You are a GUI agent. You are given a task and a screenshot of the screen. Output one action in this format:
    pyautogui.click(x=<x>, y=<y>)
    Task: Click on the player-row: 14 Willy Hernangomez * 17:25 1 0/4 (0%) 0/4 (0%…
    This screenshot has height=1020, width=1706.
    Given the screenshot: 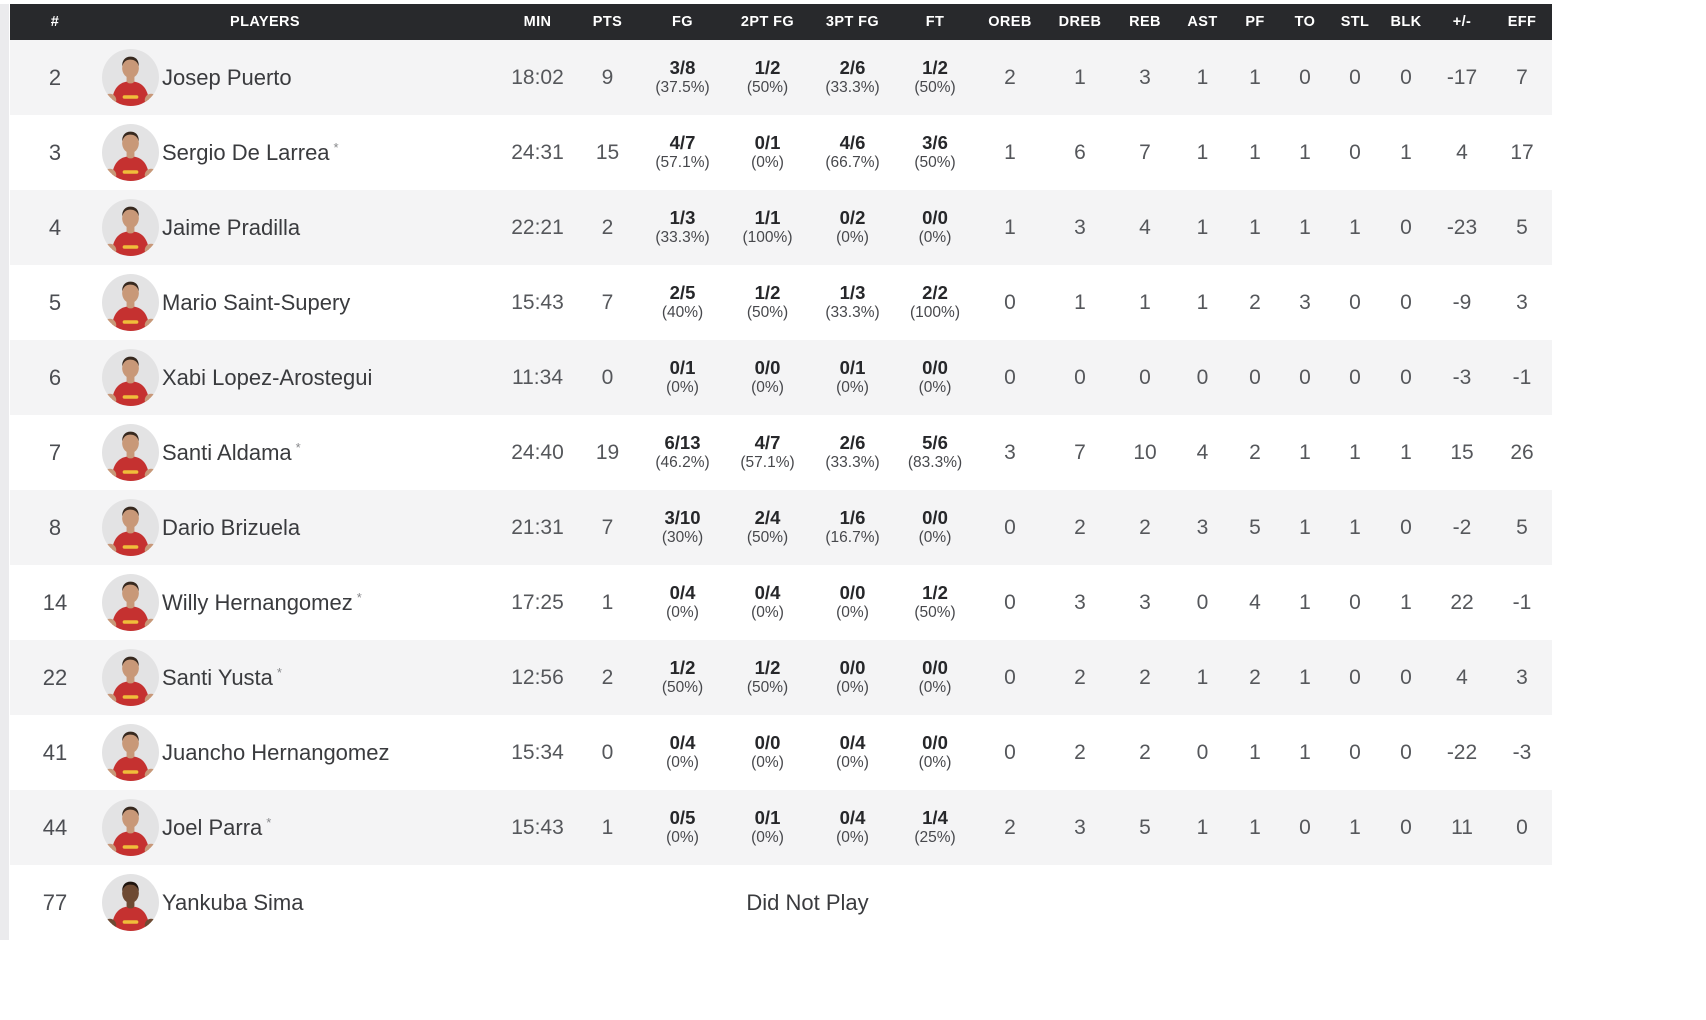 What is the action you would take?
    pyautogui.click(x=781, y=602)
    